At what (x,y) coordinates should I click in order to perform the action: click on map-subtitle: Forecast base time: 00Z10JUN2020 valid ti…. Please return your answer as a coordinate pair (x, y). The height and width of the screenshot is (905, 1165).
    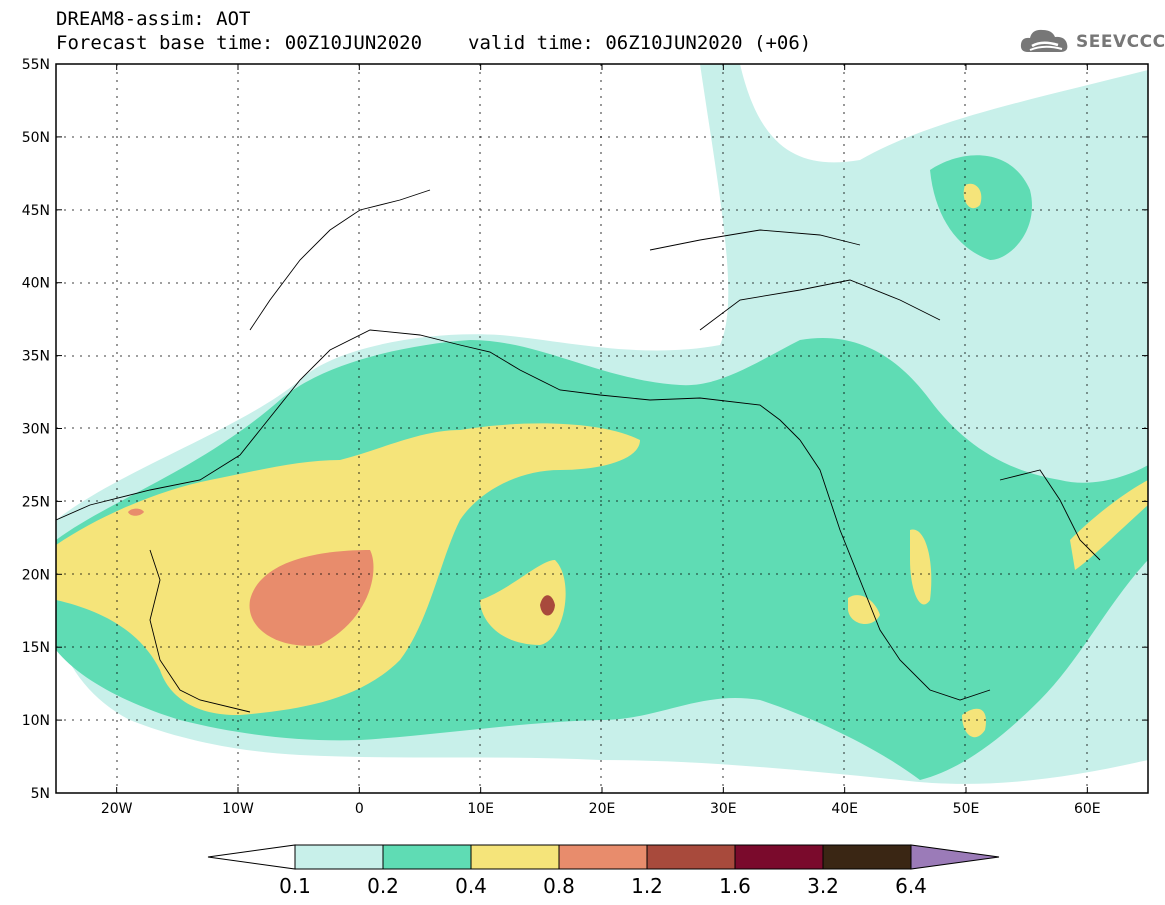
    Looking at the image, I should click on (433, 43).